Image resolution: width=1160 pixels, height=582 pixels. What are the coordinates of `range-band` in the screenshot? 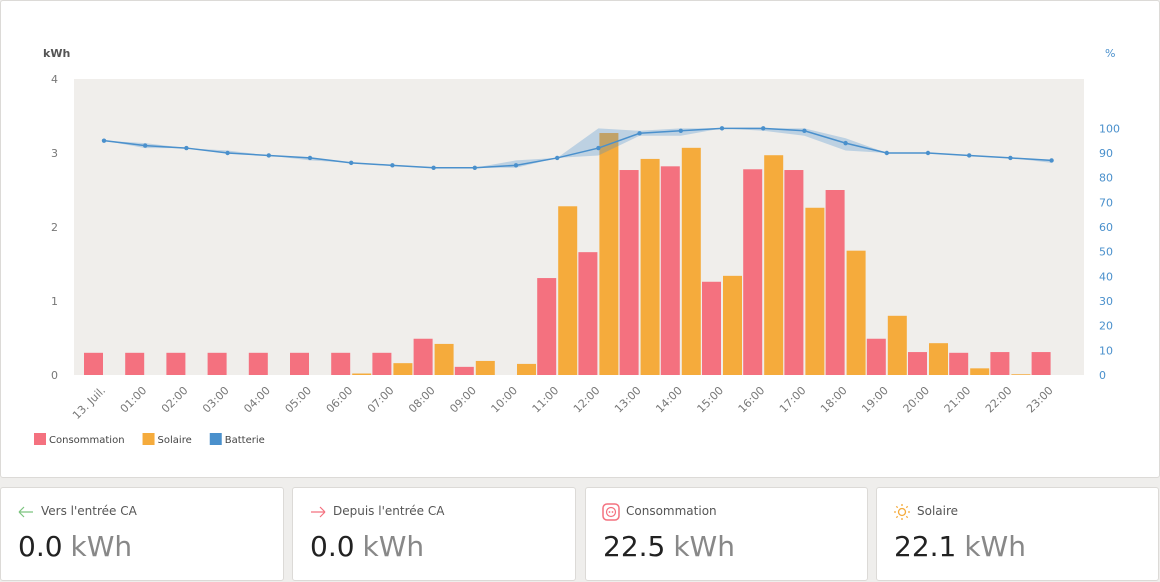 It's located at (578, 148).